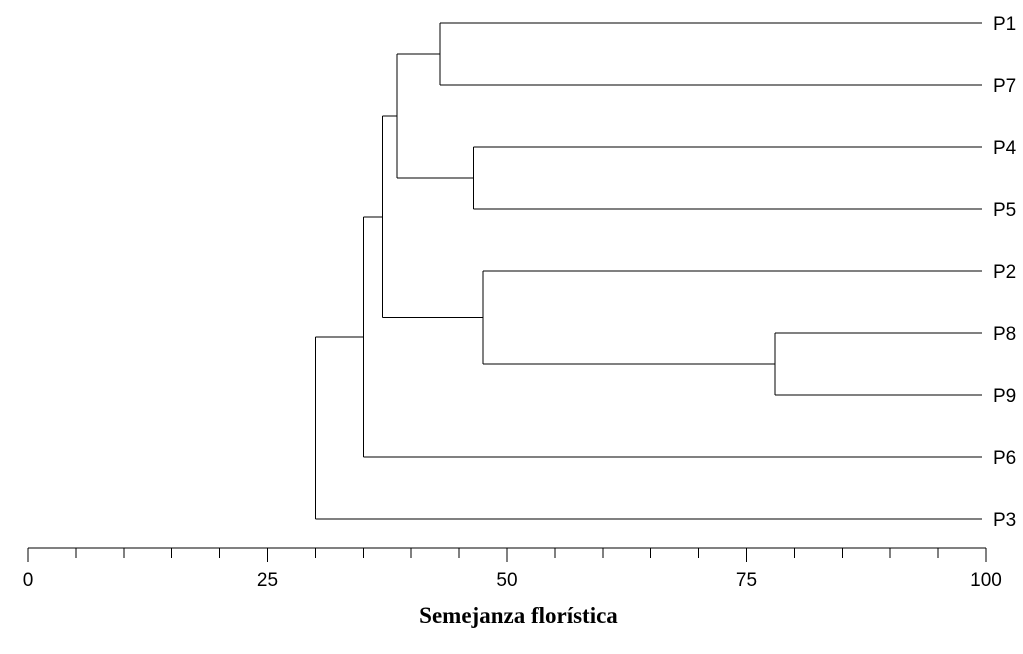 The image size is (1023, 654). I want to click on leaf-labels: P1 P7 P4 P5 P2 P8 P9 P6 P3, so click(1005, 272).